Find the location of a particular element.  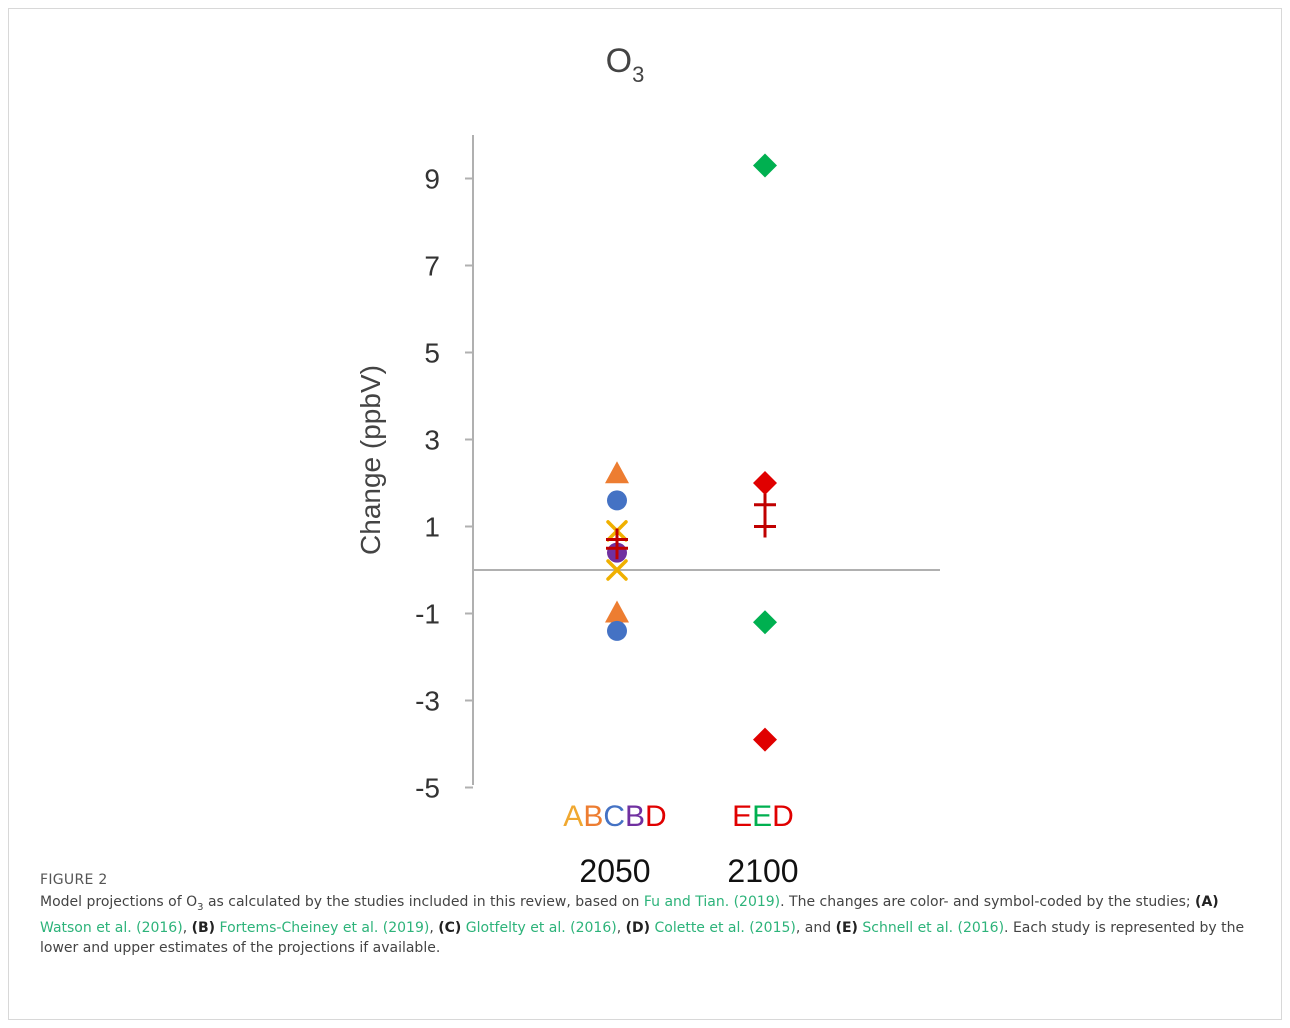

chart-title-sub: 3 is located at coordinates (638, 74).